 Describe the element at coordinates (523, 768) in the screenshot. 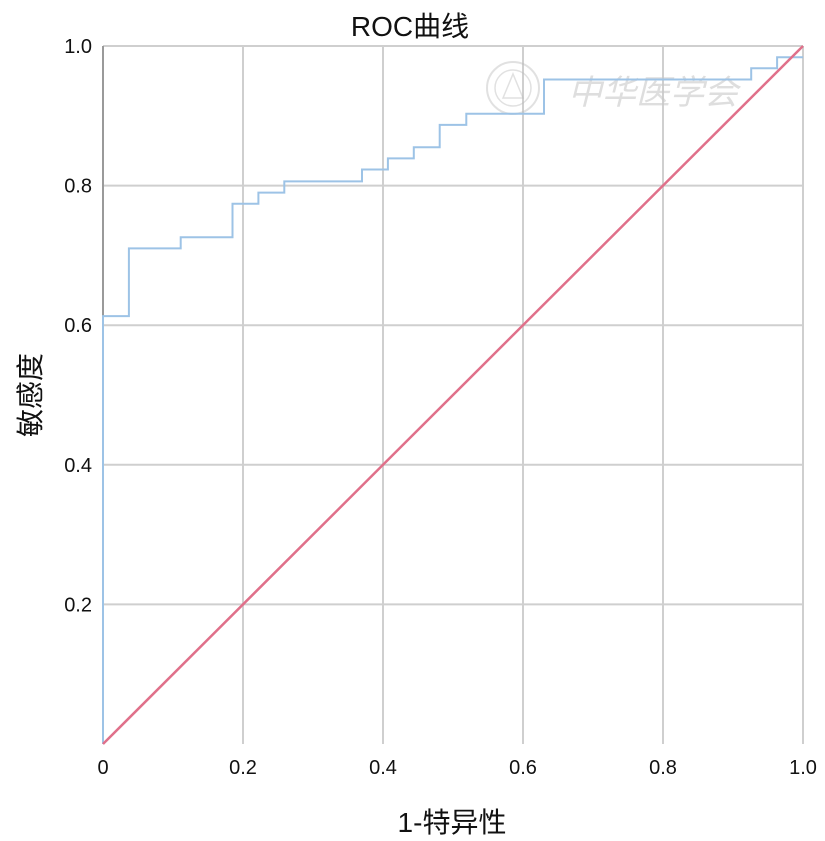

I see `x-tick-label-3: 0.6` at that location.